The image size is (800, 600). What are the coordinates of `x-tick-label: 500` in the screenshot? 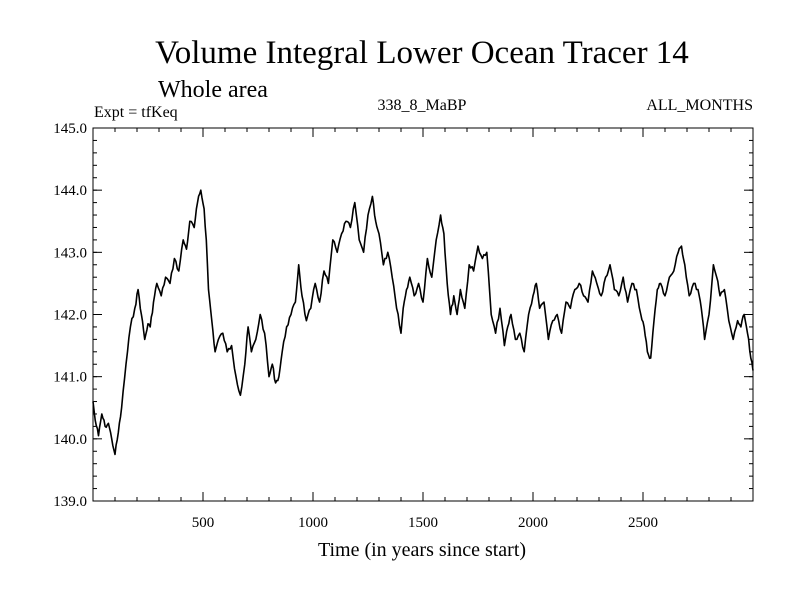 It's located at (203, 523).